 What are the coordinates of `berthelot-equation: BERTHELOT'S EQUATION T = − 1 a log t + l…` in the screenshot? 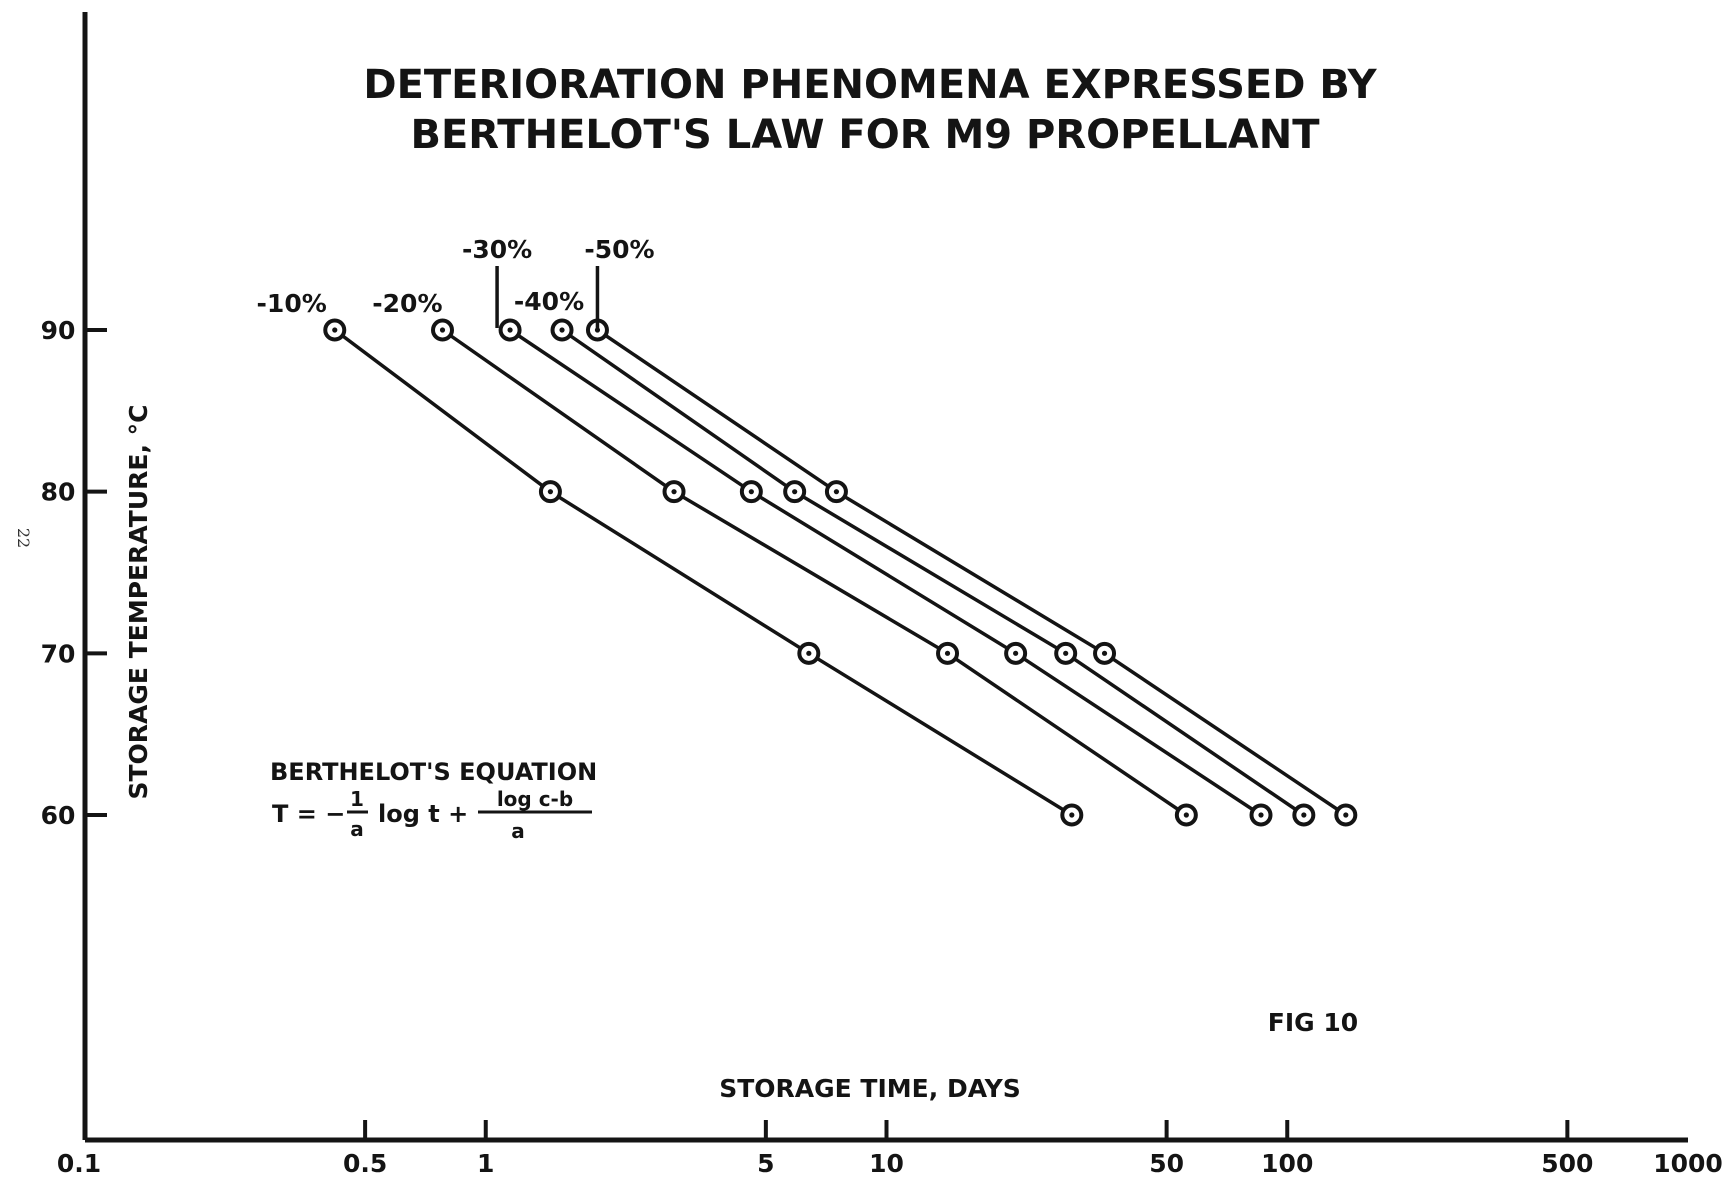 It's located at (433, 800).